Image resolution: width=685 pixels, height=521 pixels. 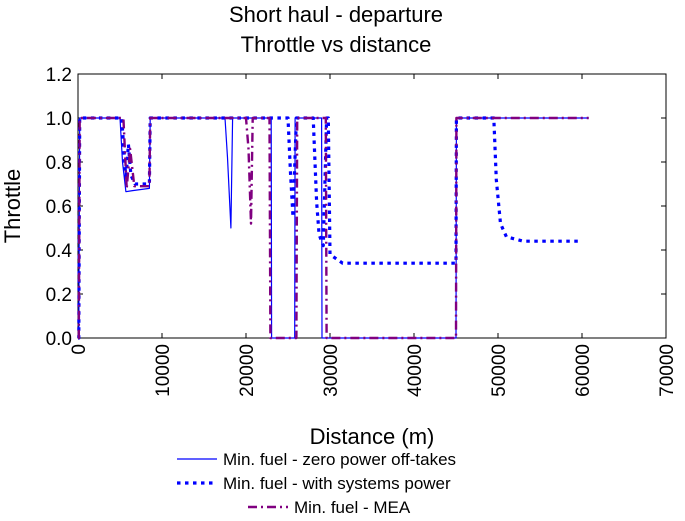 What do you see at coordinates (79, 349) in the screenshot?
I see `x-tick-label: 0` at bounding box center [79, 349].